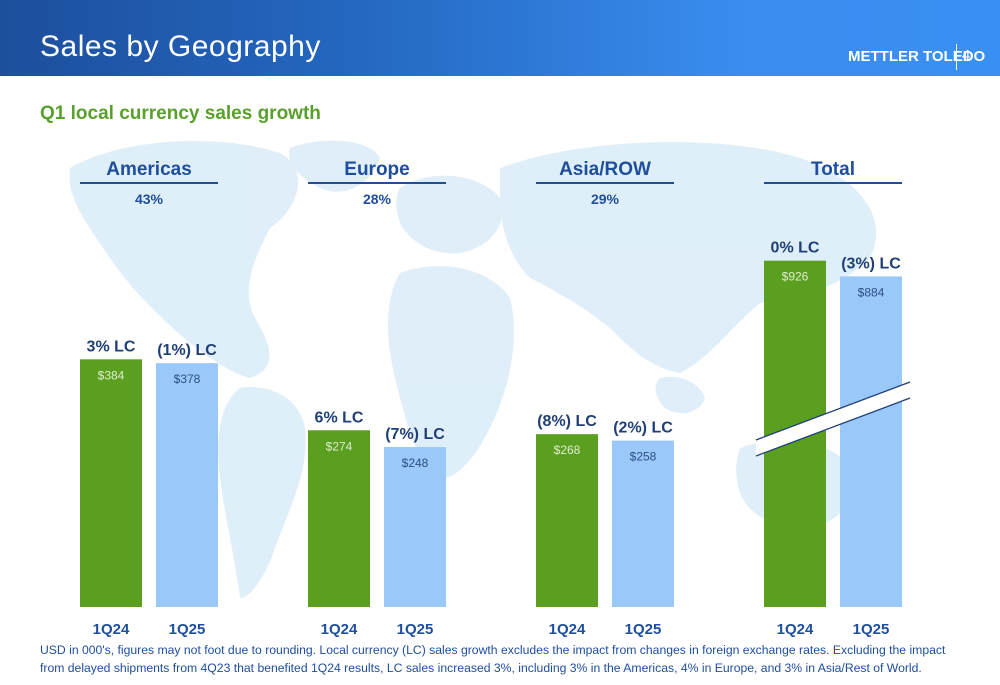  Describe the element at coordinates (643, 629) in the screenshot. I see `tick-label-asia-row-1q25: 1Q25` at that location.